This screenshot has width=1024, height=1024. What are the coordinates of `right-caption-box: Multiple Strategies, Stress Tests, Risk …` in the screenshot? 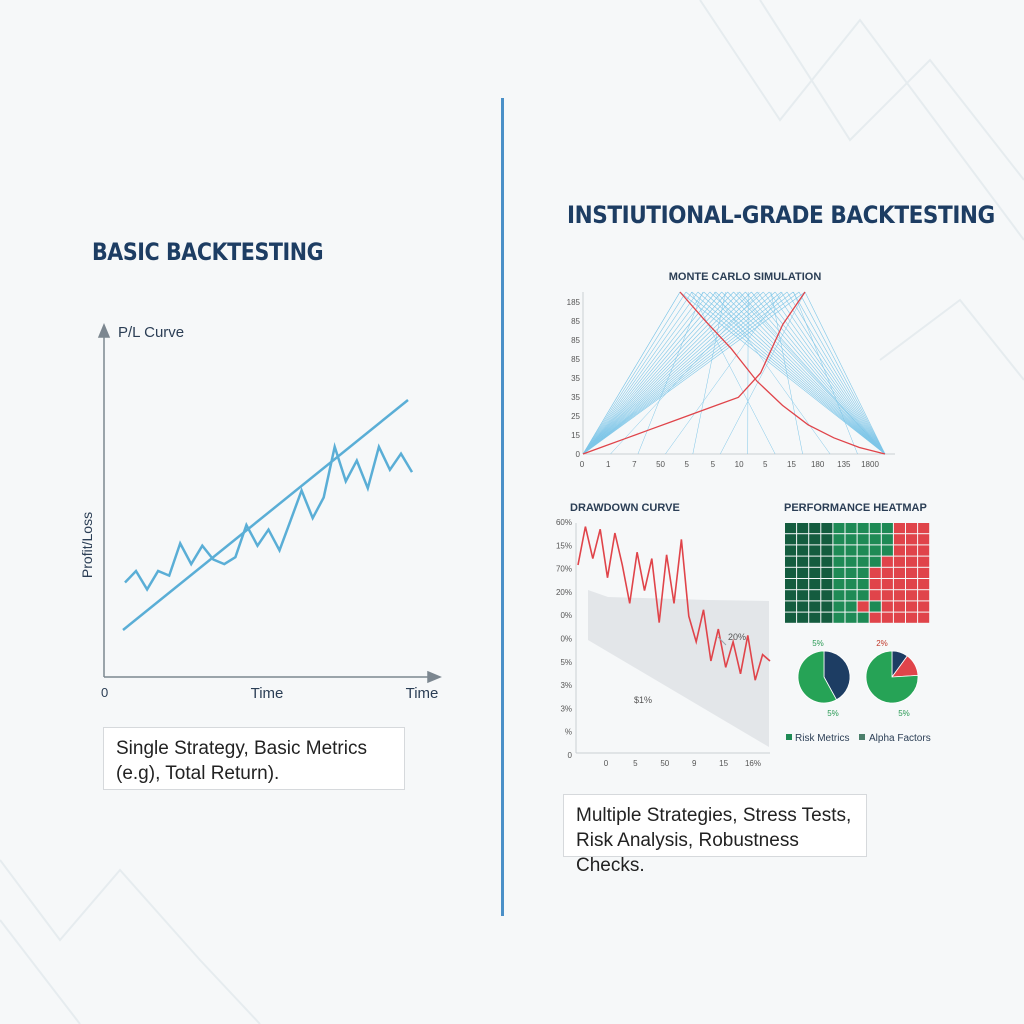 It's located at (715, 835).